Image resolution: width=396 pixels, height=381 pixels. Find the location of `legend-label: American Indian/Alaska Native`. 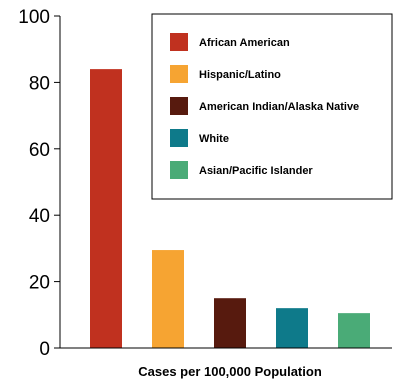

legend-label: American Indian/Alaska Native is located at coordinates (279, 107).